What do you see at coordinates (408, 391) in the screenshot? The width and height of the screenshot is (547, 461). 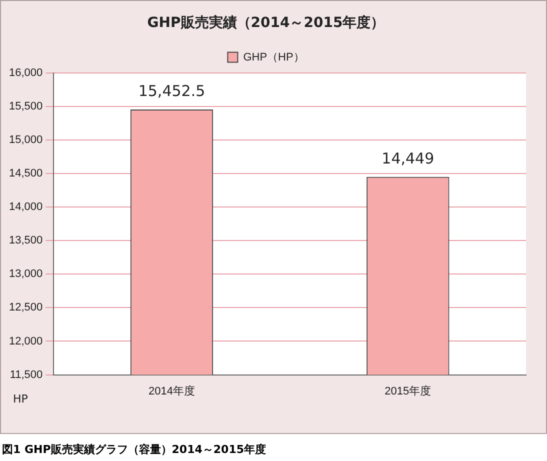 I see `x-tick-label: 2015年度` at bounding box center [408, 391].